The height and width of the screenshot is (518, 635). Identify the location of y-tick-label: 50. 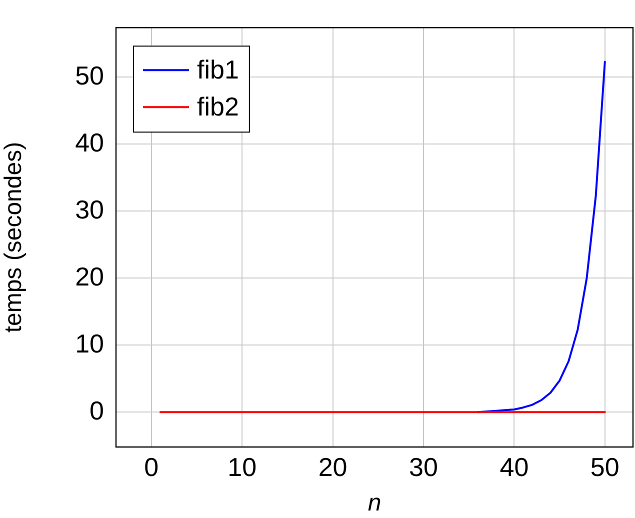
(89, 75).